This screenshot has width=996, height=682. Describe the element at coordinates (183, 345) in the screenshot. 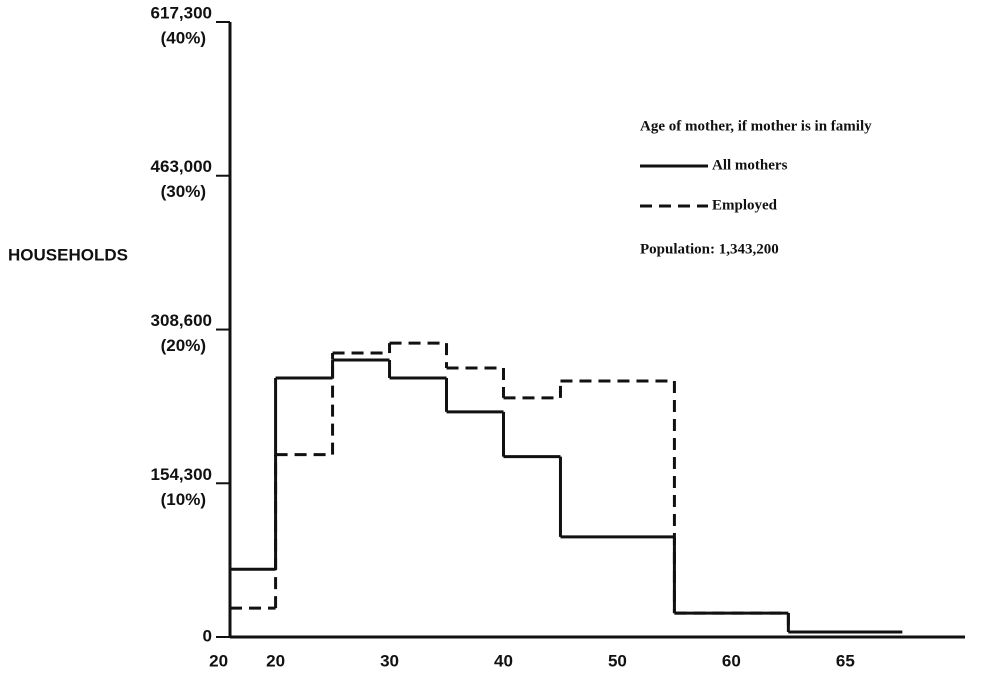

I see `y-tick-note: (20%)` at that location.